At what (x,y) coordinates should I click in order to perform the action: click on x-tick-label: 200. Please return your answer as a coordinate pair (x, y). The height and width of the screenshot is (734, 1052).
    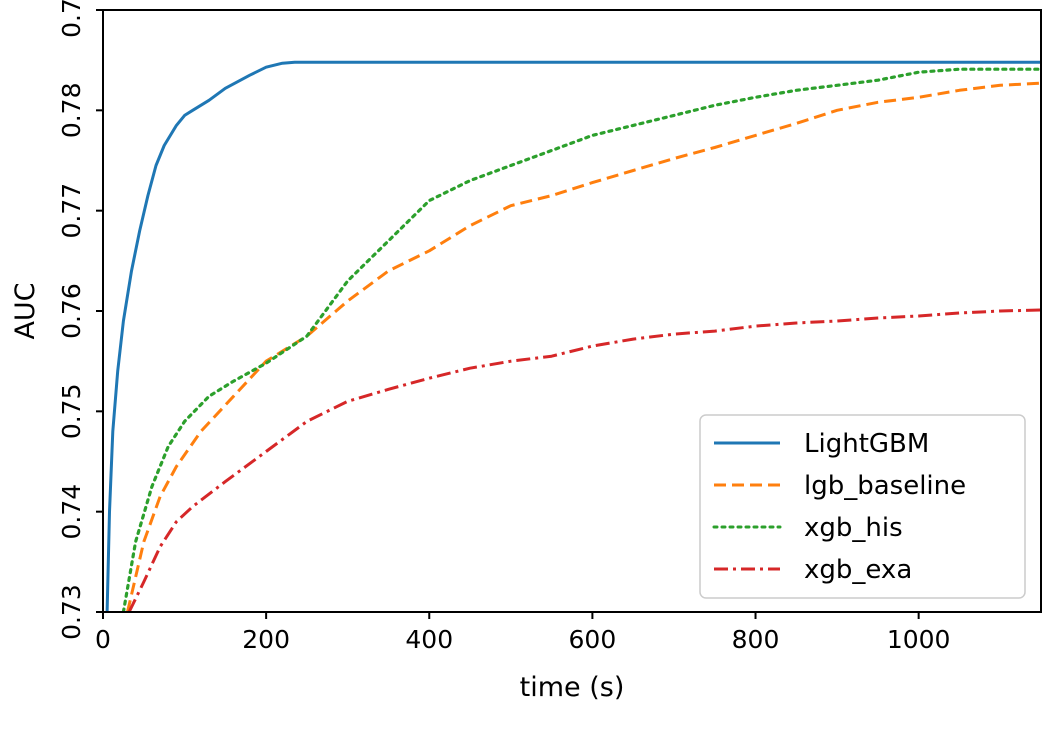
    Looking at the image, I should click on (266, 639).